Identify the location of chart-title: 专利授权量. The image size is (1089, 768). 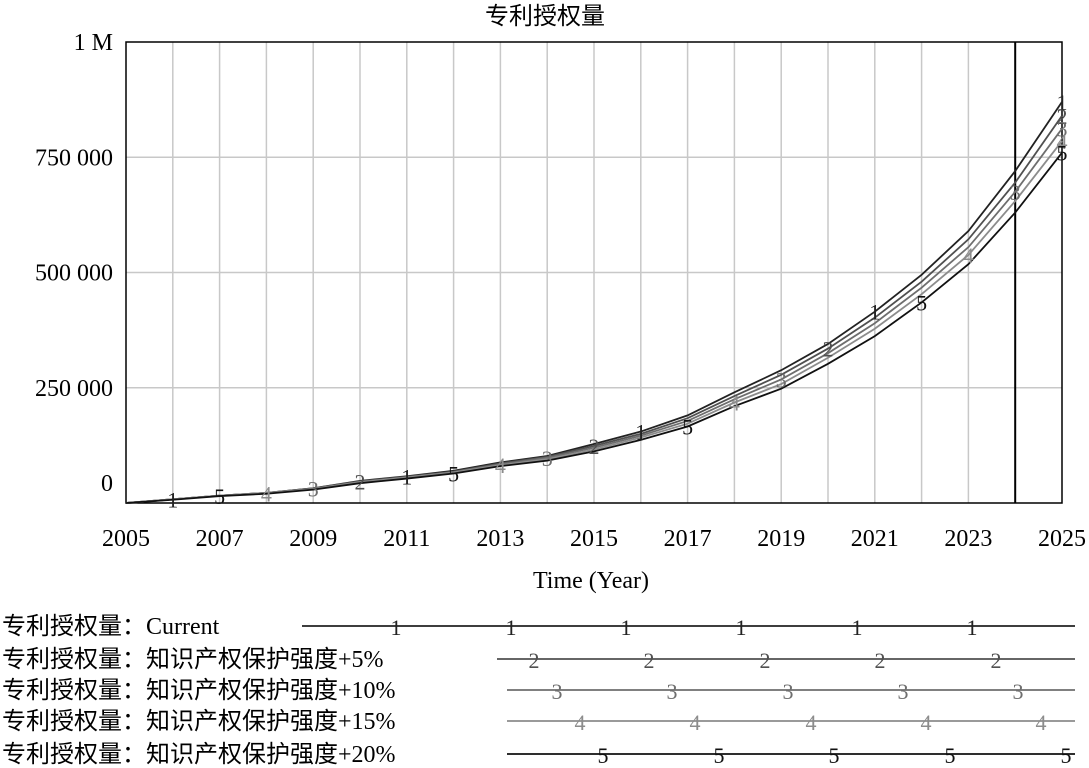
(545, 16).